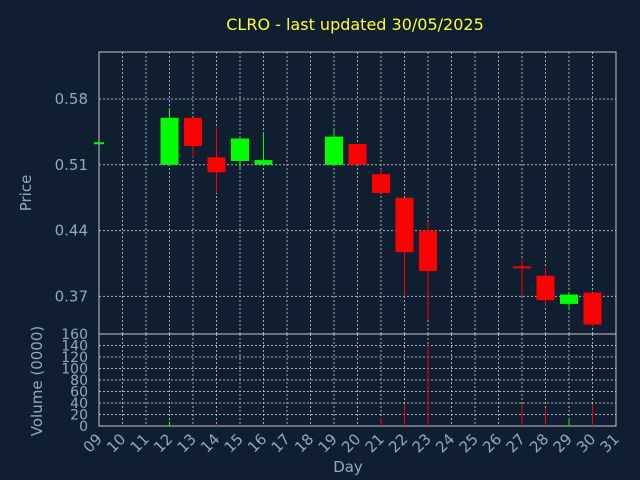 This screenshot has width=640, height=480. I want to click on day-tick-label: 27, so click(516, 443).